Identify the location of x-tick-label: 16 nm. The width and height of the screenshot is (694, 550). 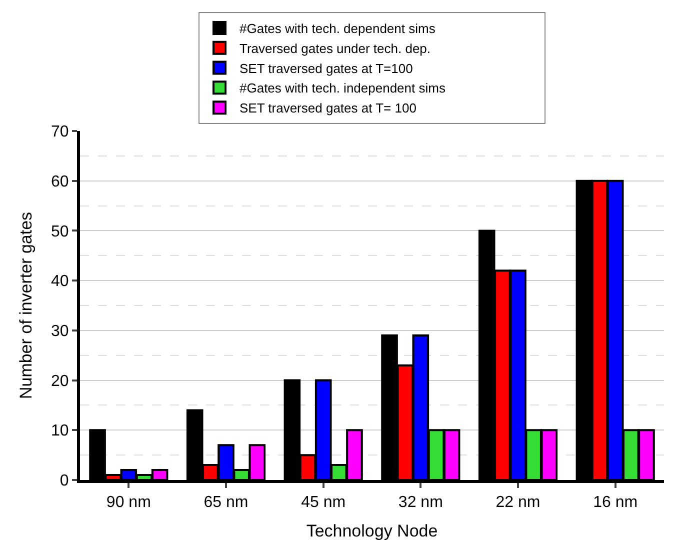
(615, 503).